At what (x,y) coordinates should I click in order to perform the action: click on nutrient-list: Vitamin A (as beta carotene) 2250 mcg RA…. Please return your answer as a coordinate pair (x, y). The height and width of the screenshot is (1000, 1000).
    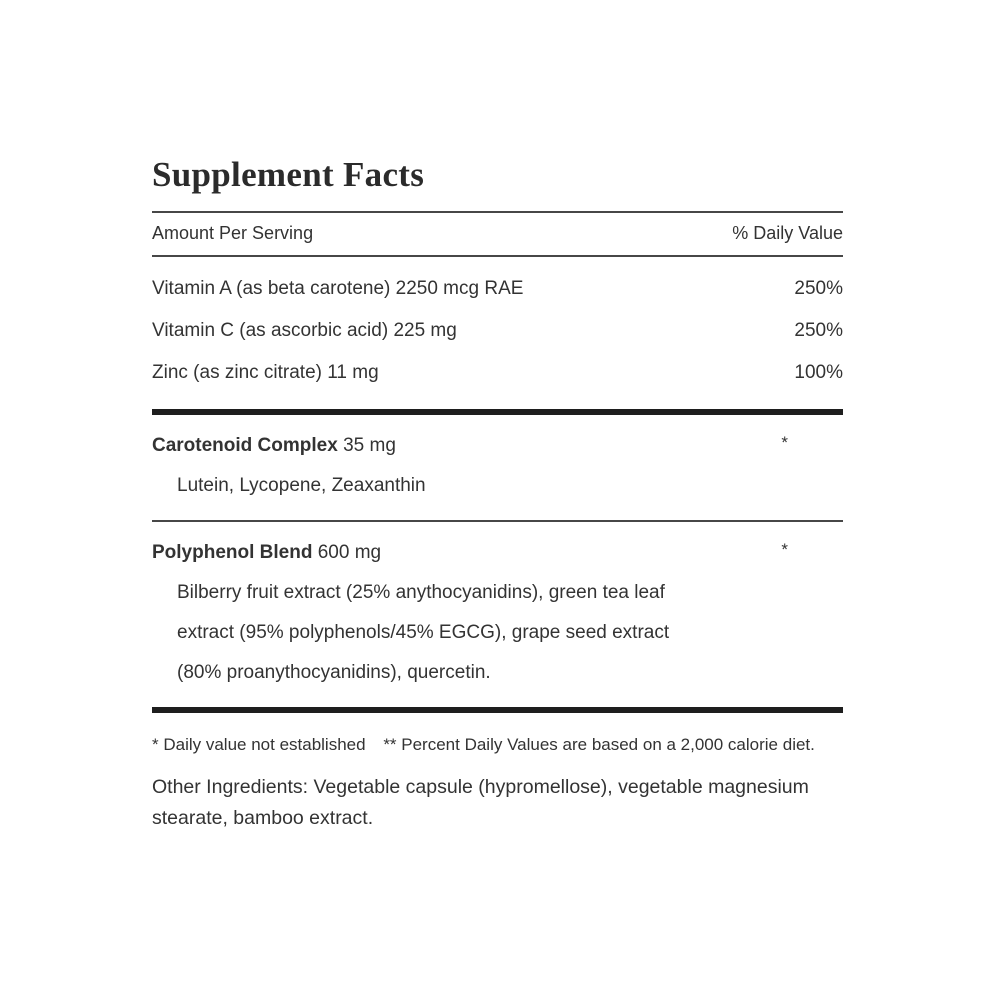
    Looking at the image, I should click on (497, 333).